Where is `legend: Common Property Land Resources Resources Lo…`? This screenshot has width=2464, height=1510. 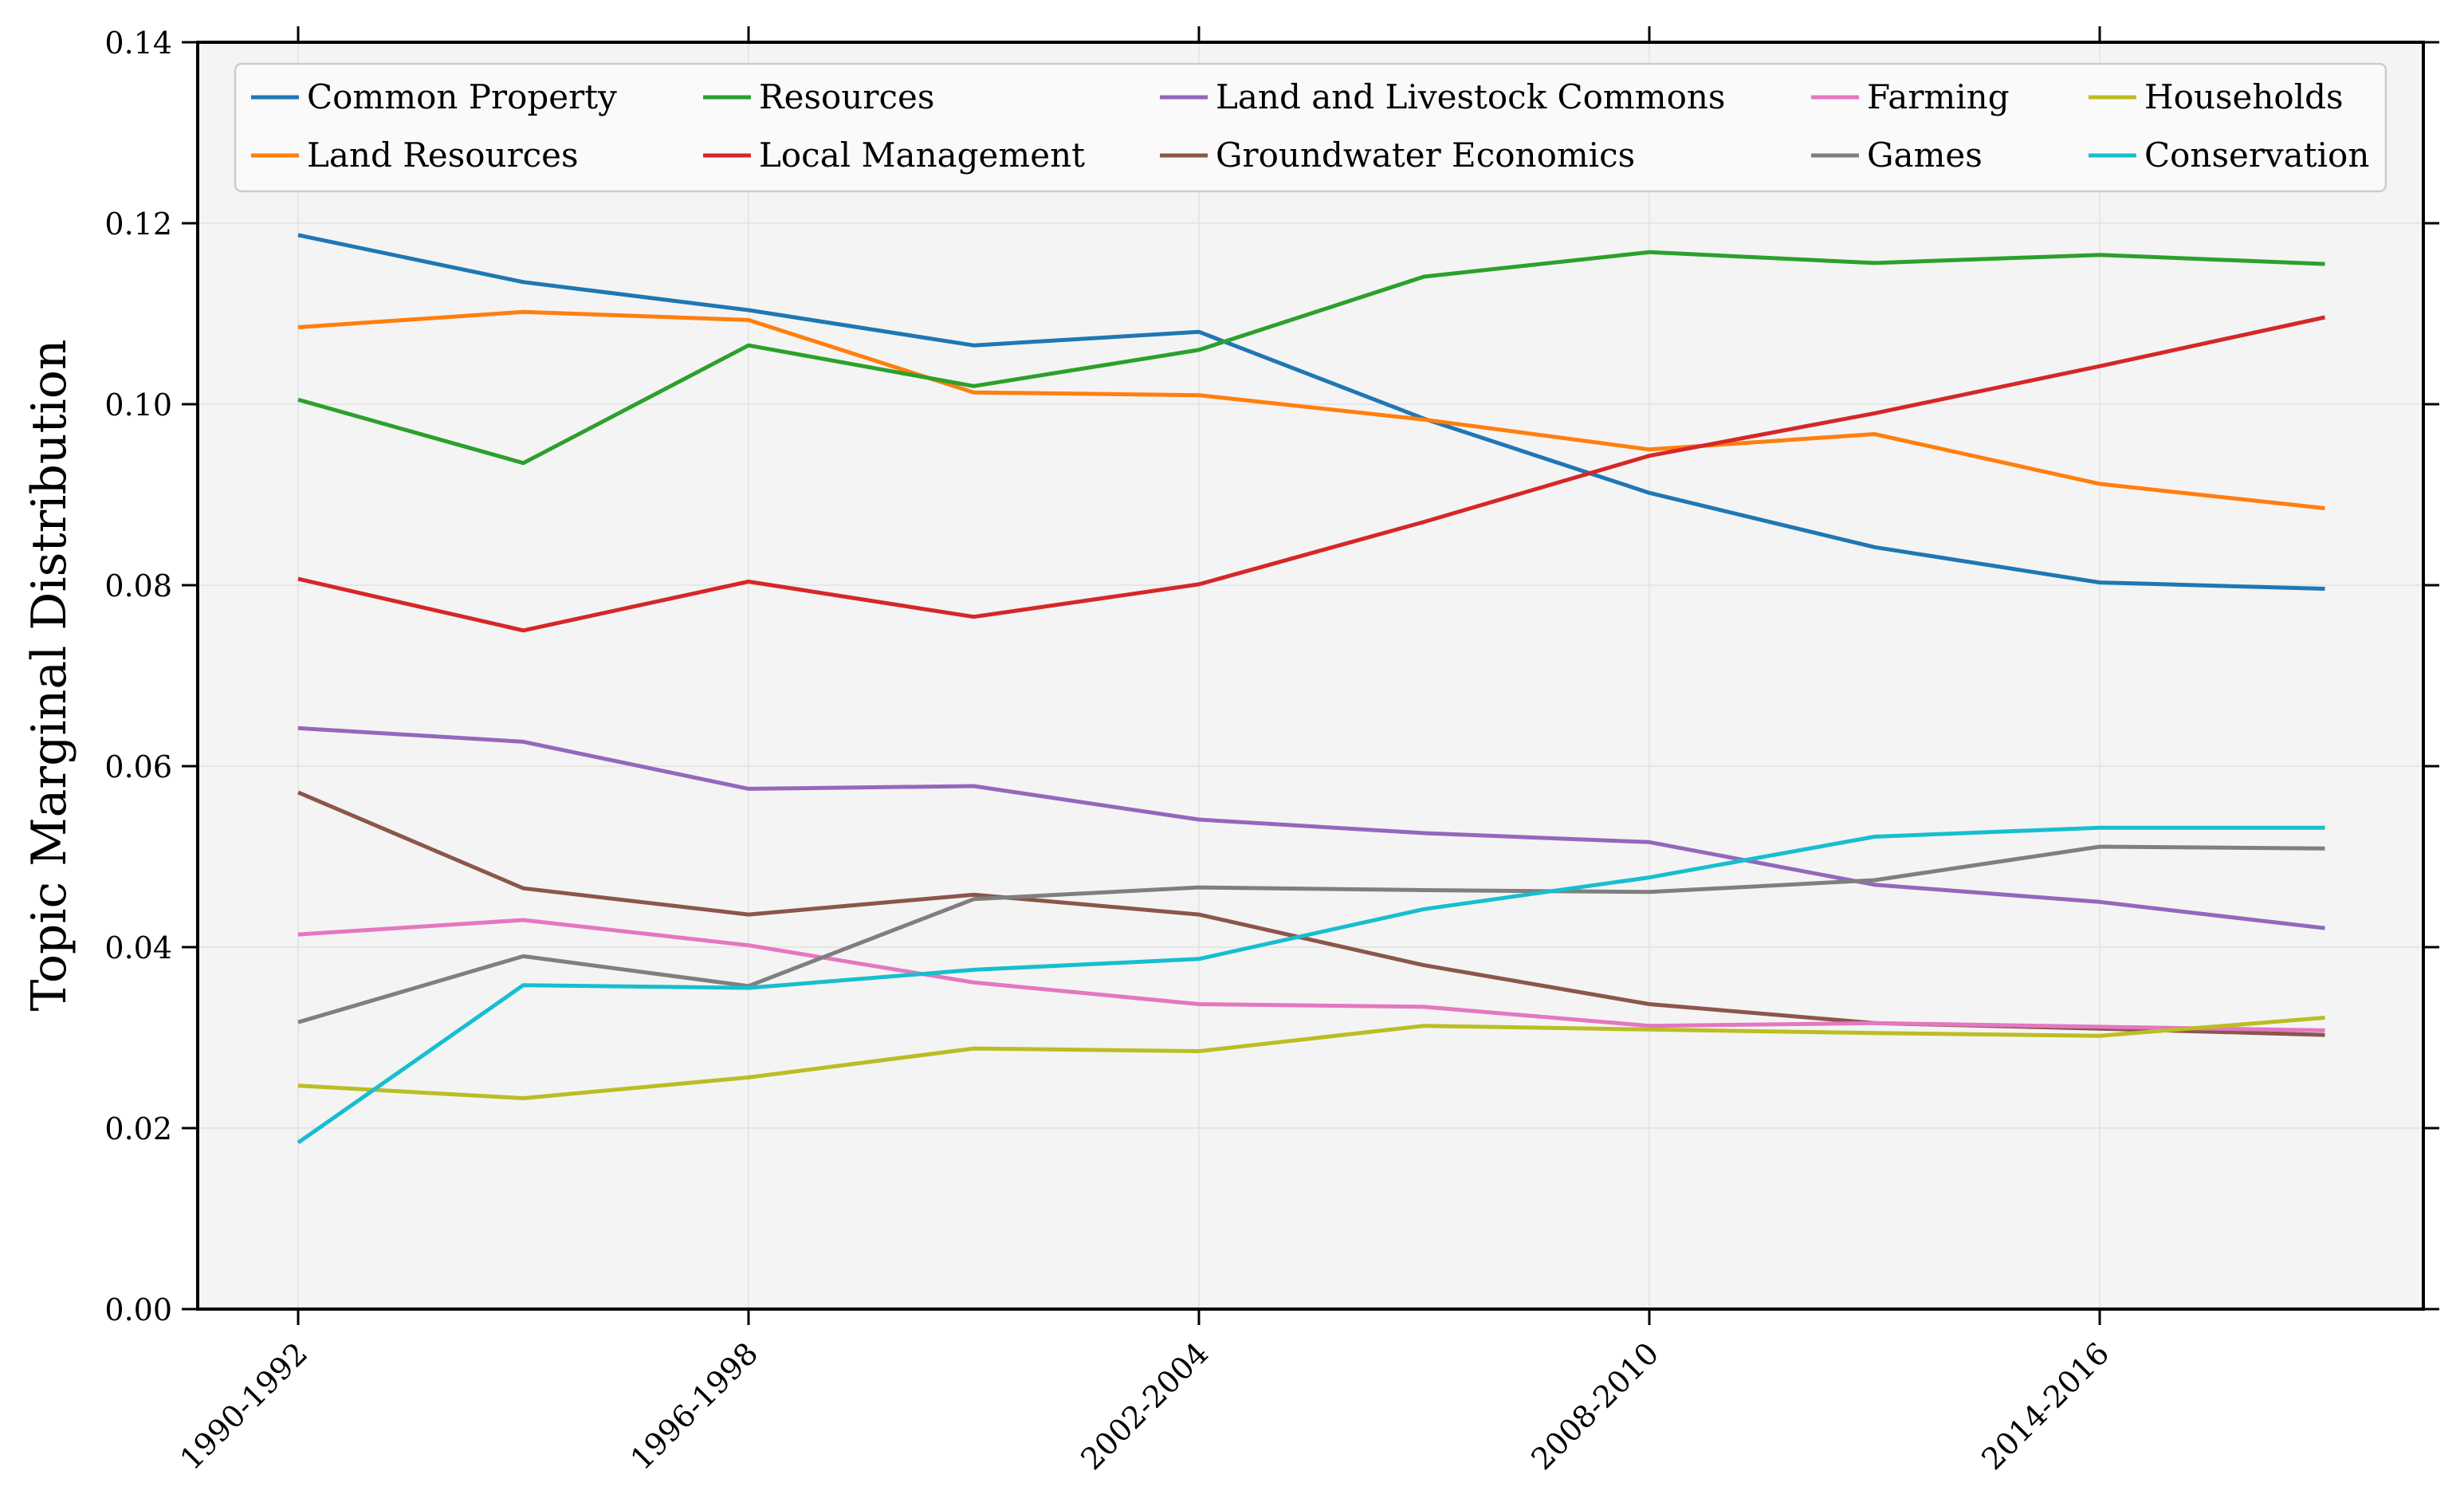
legend: Common Property Land Resources Resources Lo… is located at coordinates (1310, 128).